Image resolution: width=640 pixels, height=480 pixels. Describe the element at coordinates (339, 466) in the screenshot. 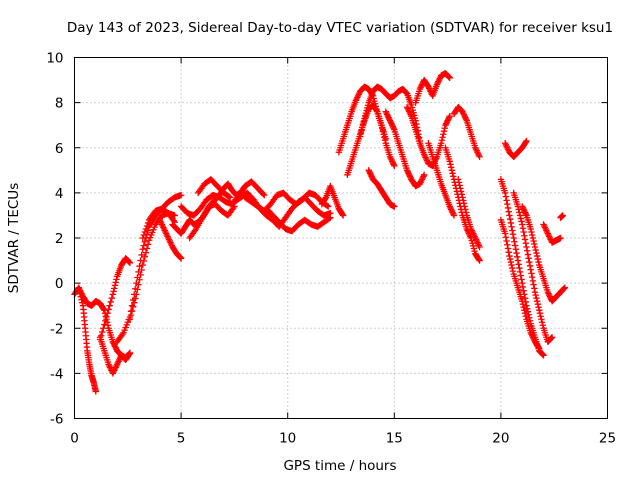

I see `x-axis-label: GPS time / hours` at that location.